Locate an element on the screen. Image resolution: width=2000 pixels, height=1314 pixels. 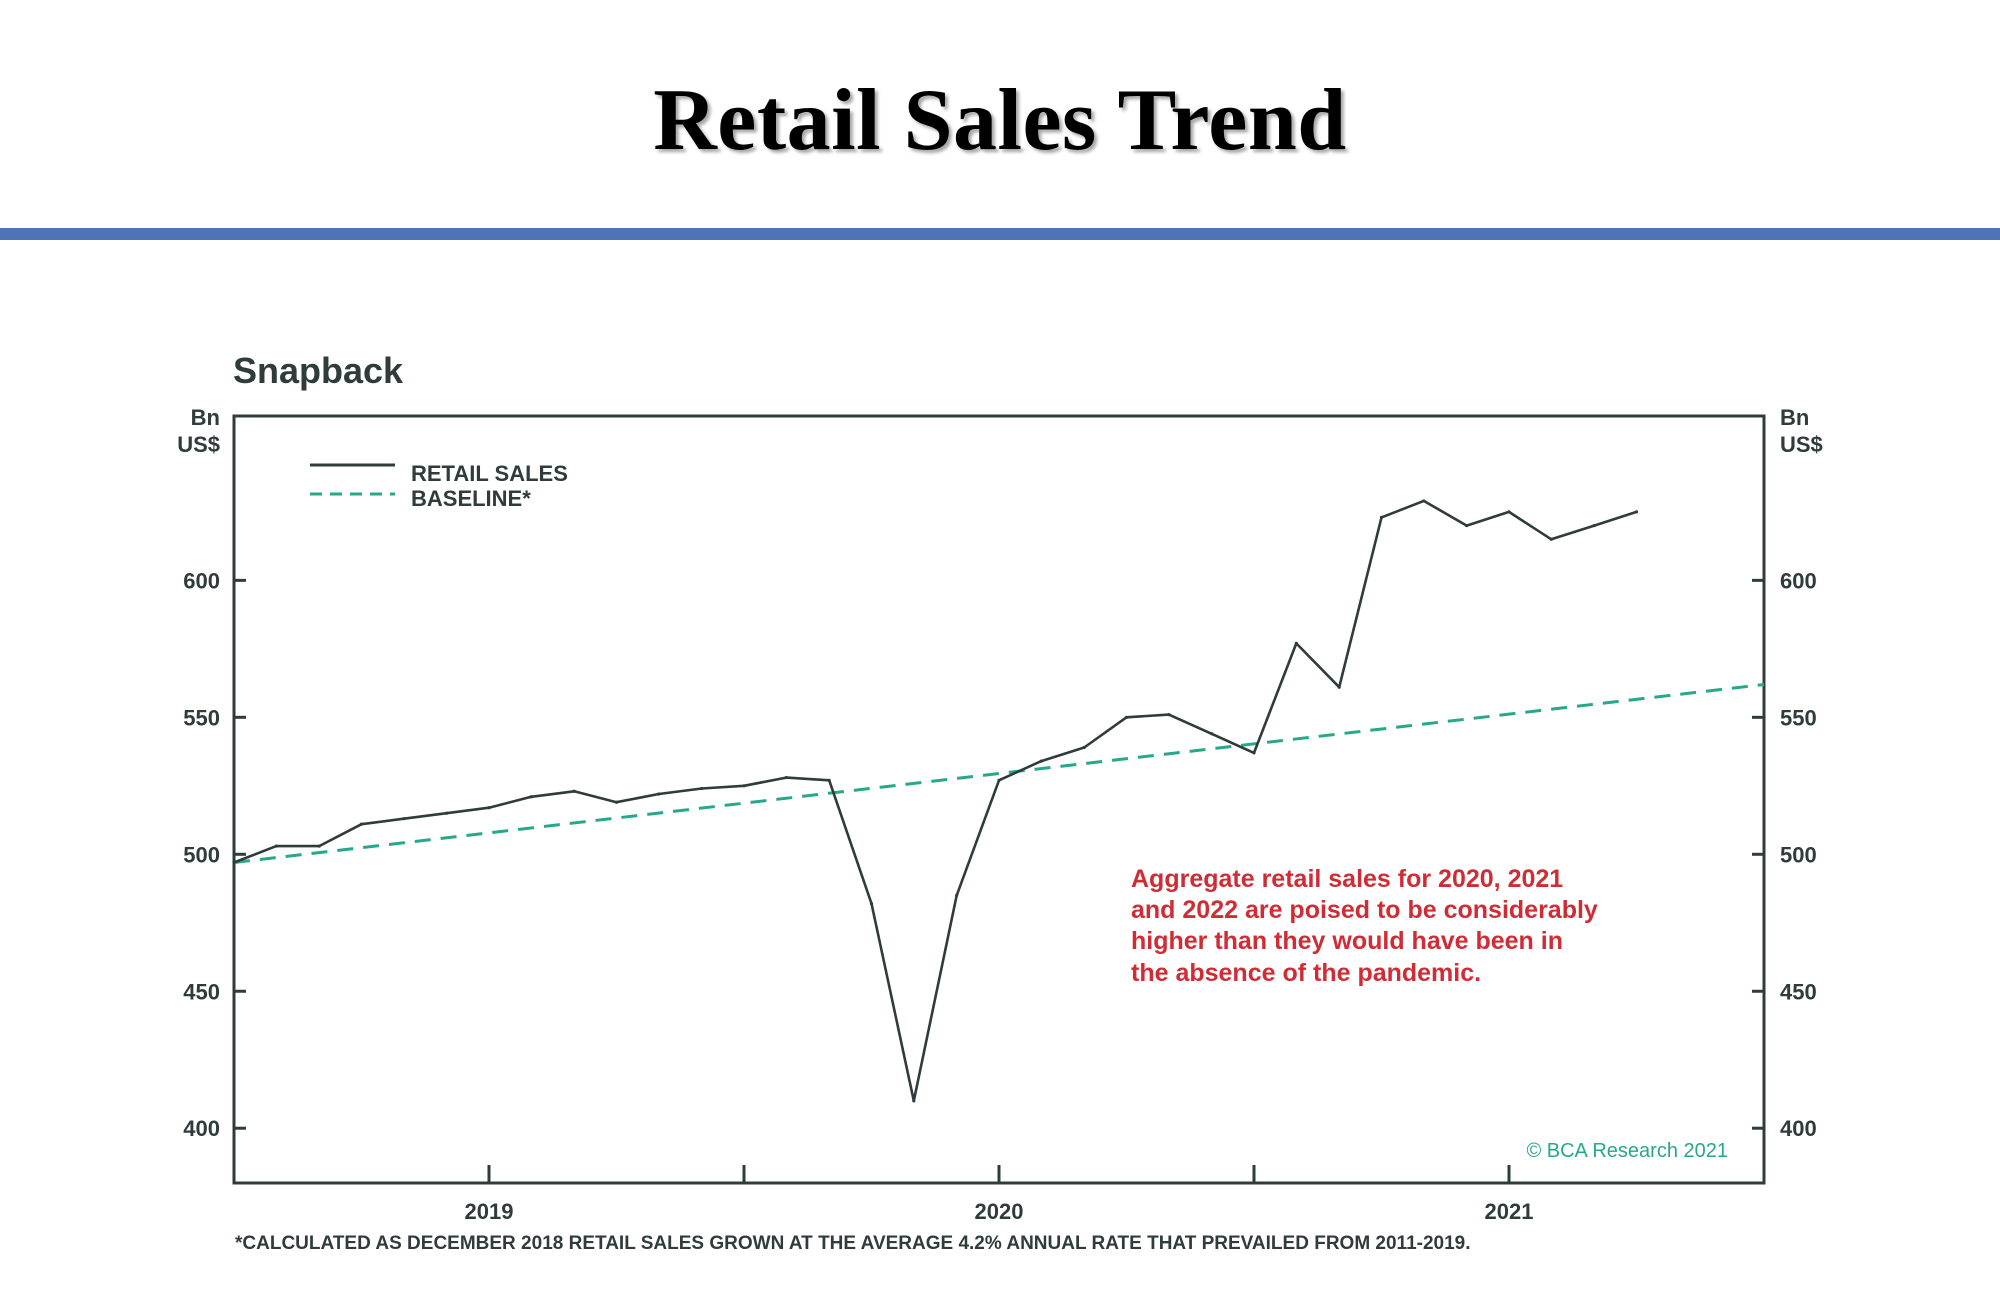
x-tick-label: 2019 is located at coordinates (489, 1211).